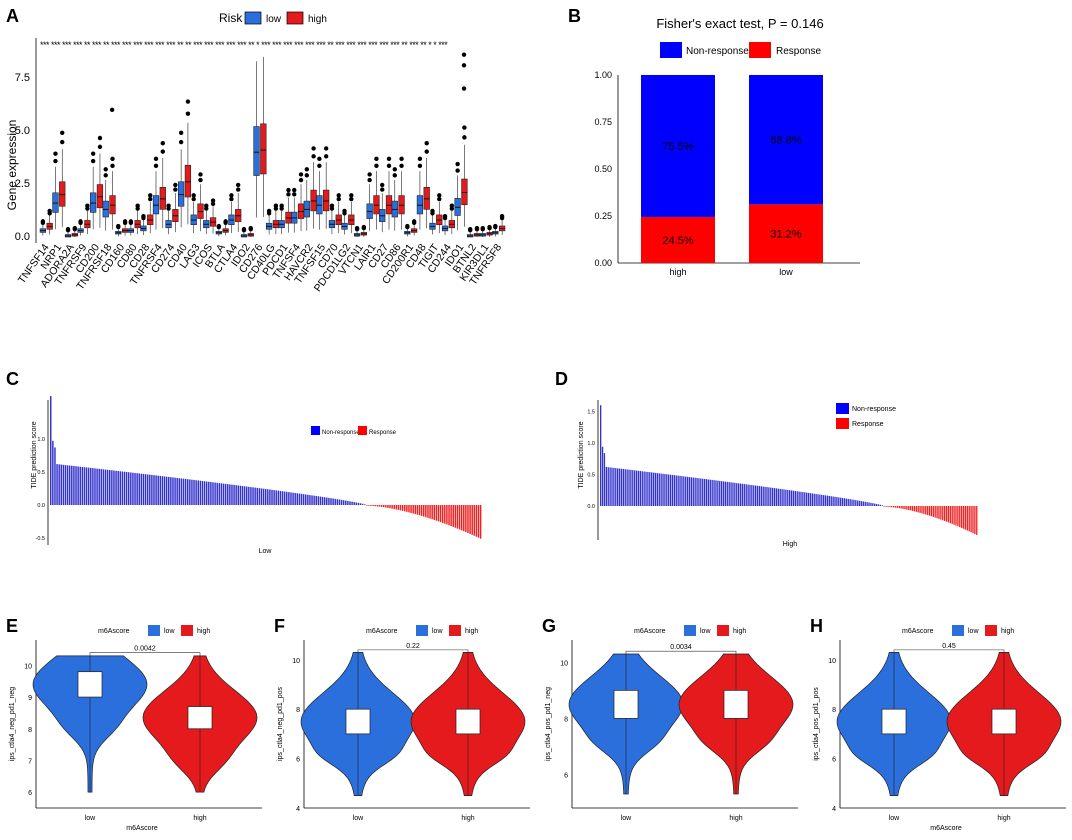 The height and width of the screenshot is (840, 1072). Describe the element at coordinates (266, 551) in the screenshot. I see `panel-c-xlabel: Low` at that location.